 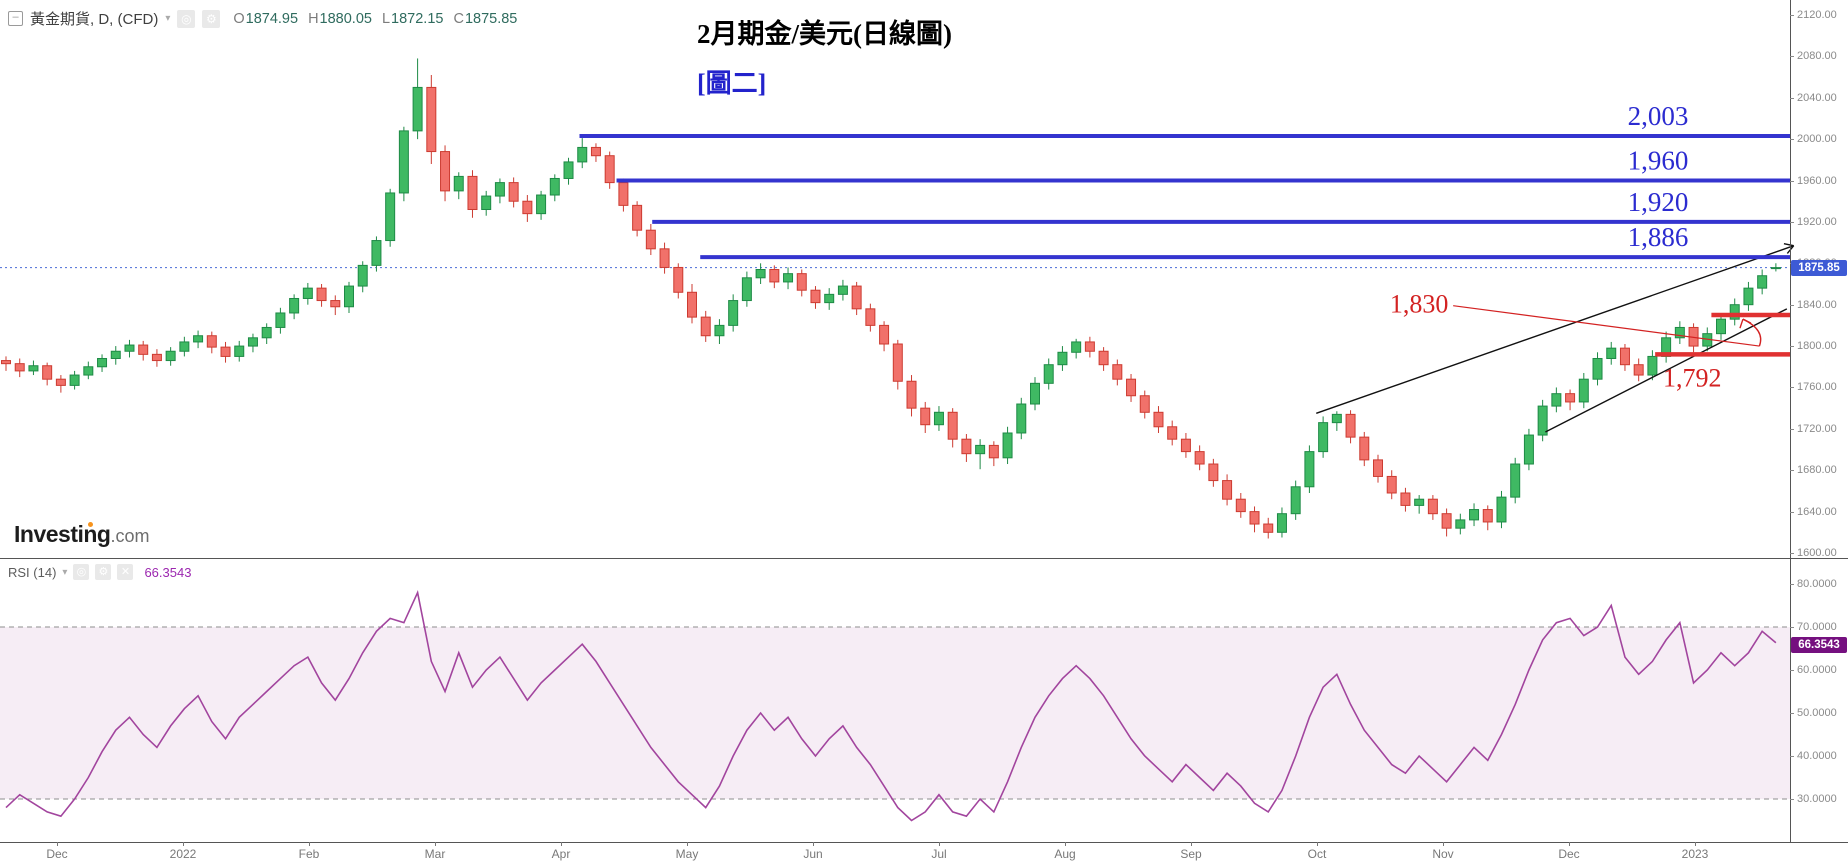 What do you see at coordinates (1692, 378) in the screenshot?
I see `level-label-1792: 1,792` at bounding box center [1692, 378].